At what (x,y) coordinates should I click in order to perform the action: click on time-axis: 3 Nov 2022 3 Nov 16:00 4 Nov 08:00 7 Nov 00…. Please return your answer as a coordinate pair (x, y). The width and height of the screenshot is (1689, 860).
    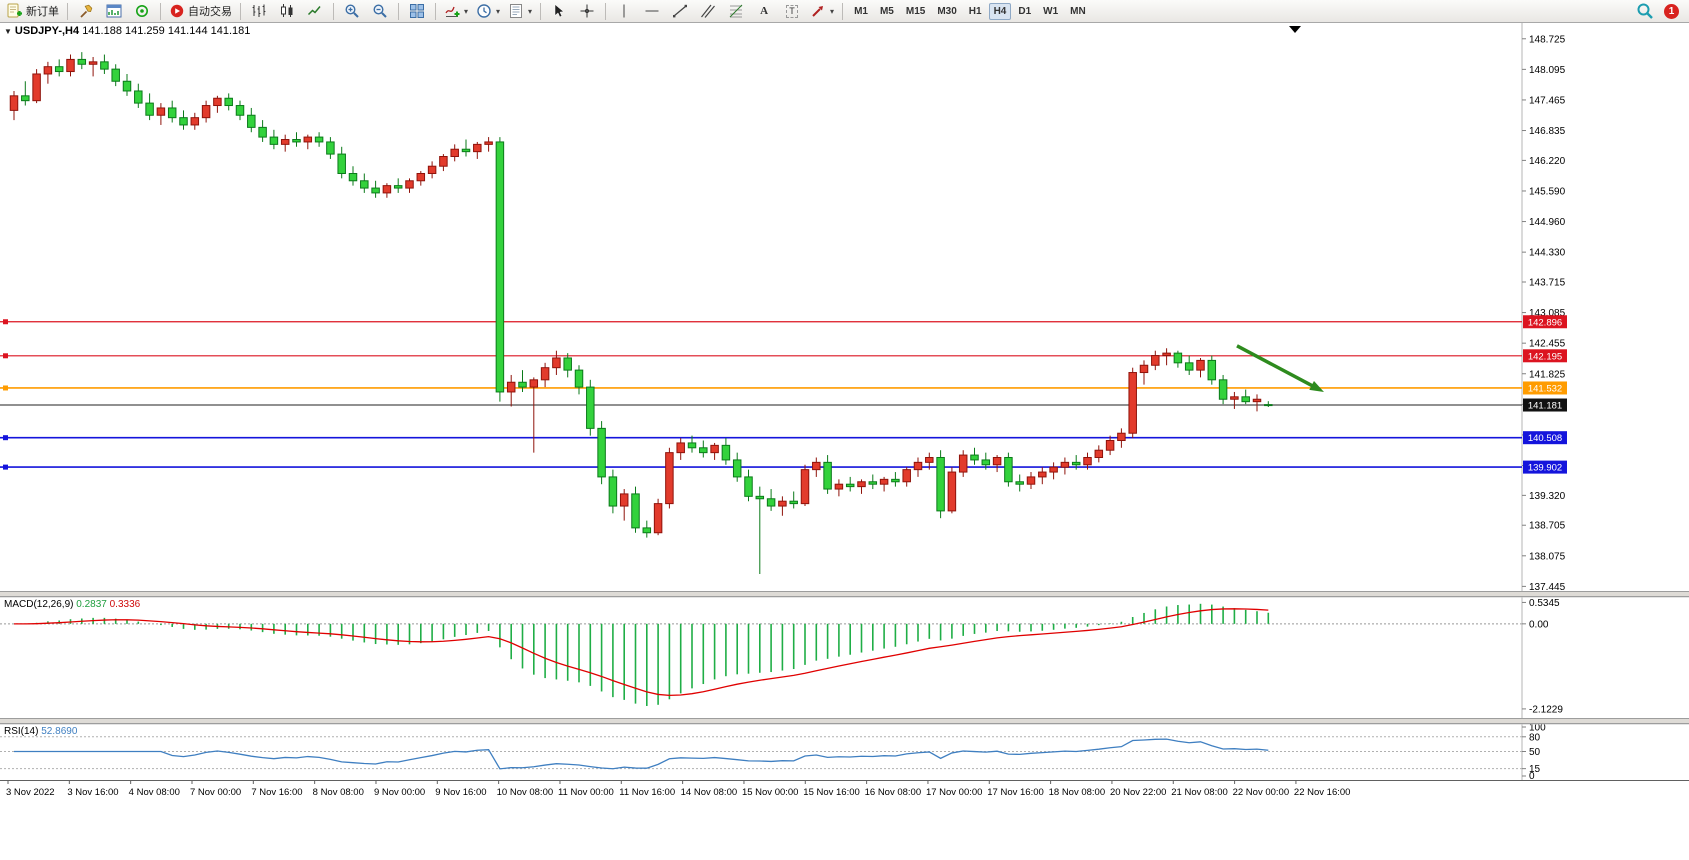
    Looking at the image, I should click on (844, 792).